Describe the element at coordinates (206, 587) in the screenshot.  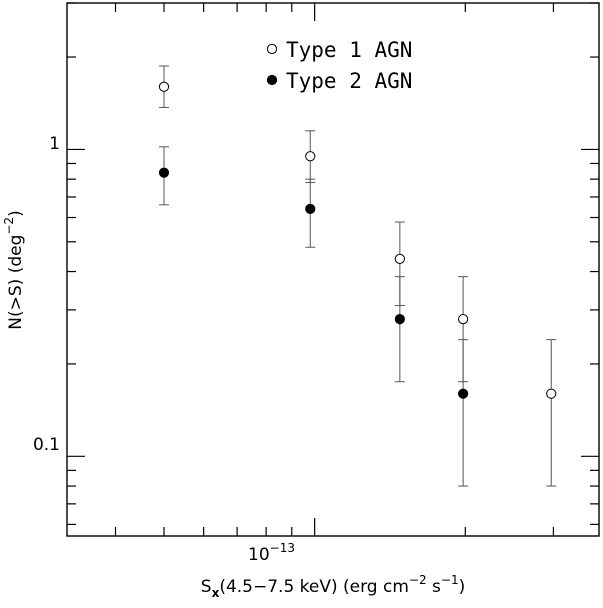
I see `x-title-prefix: S` at that location.